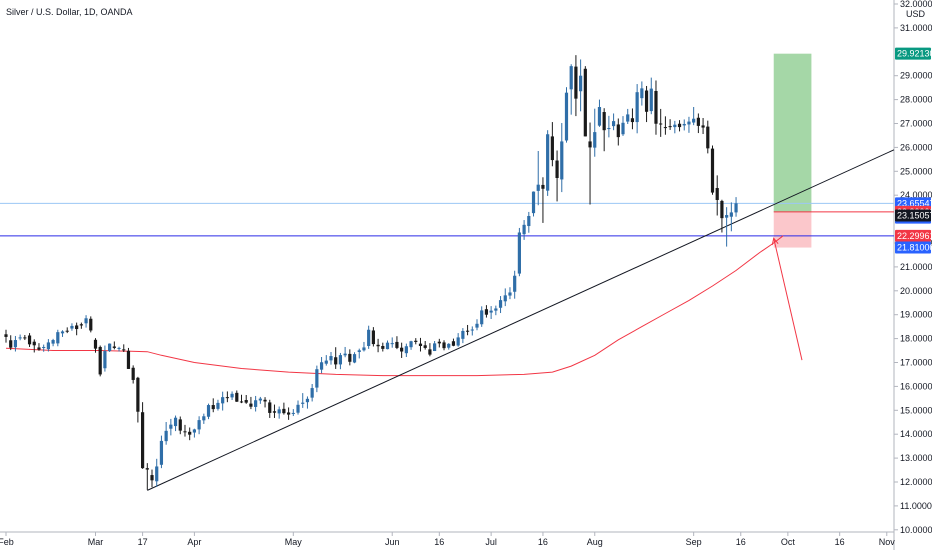 This screenshot has width=932, height=550. I want to click on y-tick-label: 26.00000, so click(916, 147).